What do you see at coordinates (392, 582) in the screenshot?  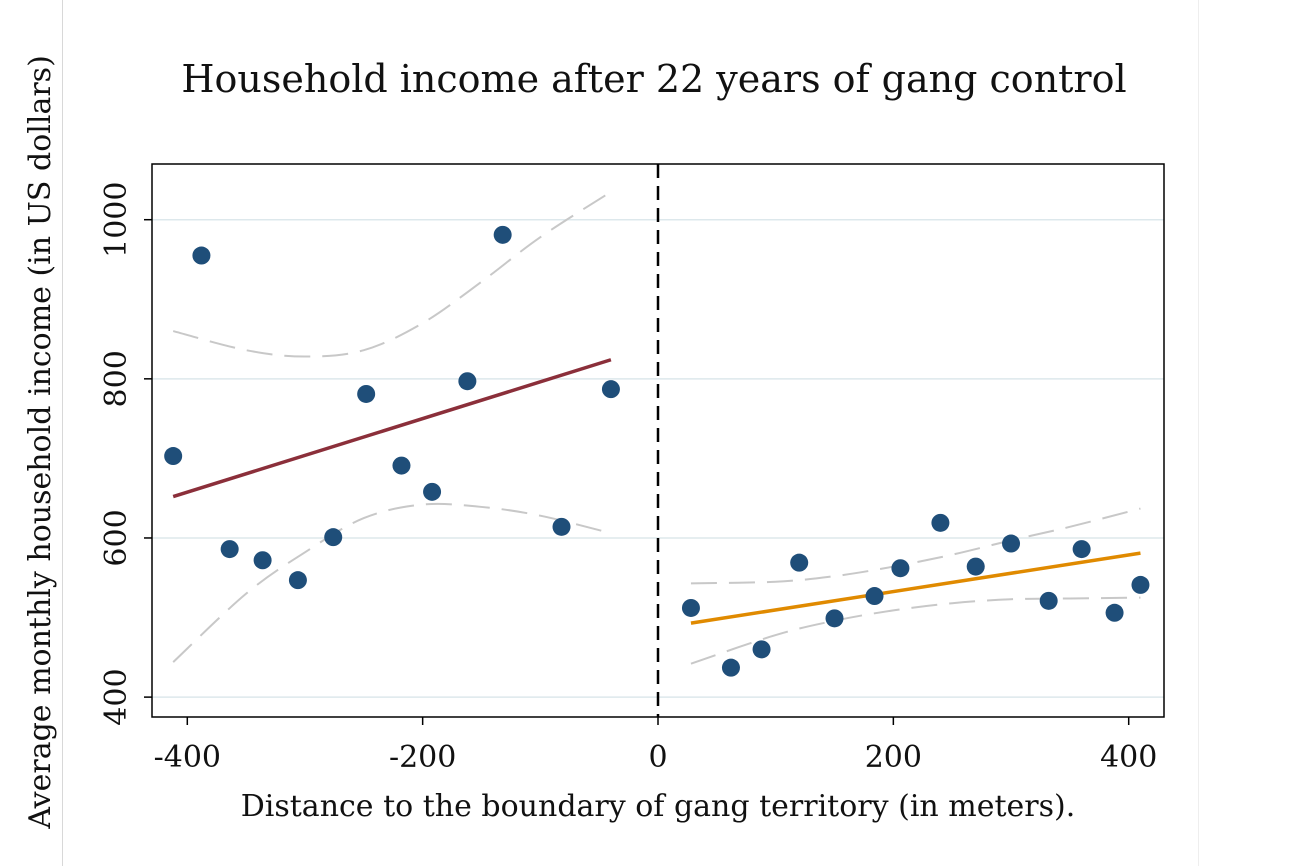 I see `ci-left-lower-line` at bounding box center [392, 582].